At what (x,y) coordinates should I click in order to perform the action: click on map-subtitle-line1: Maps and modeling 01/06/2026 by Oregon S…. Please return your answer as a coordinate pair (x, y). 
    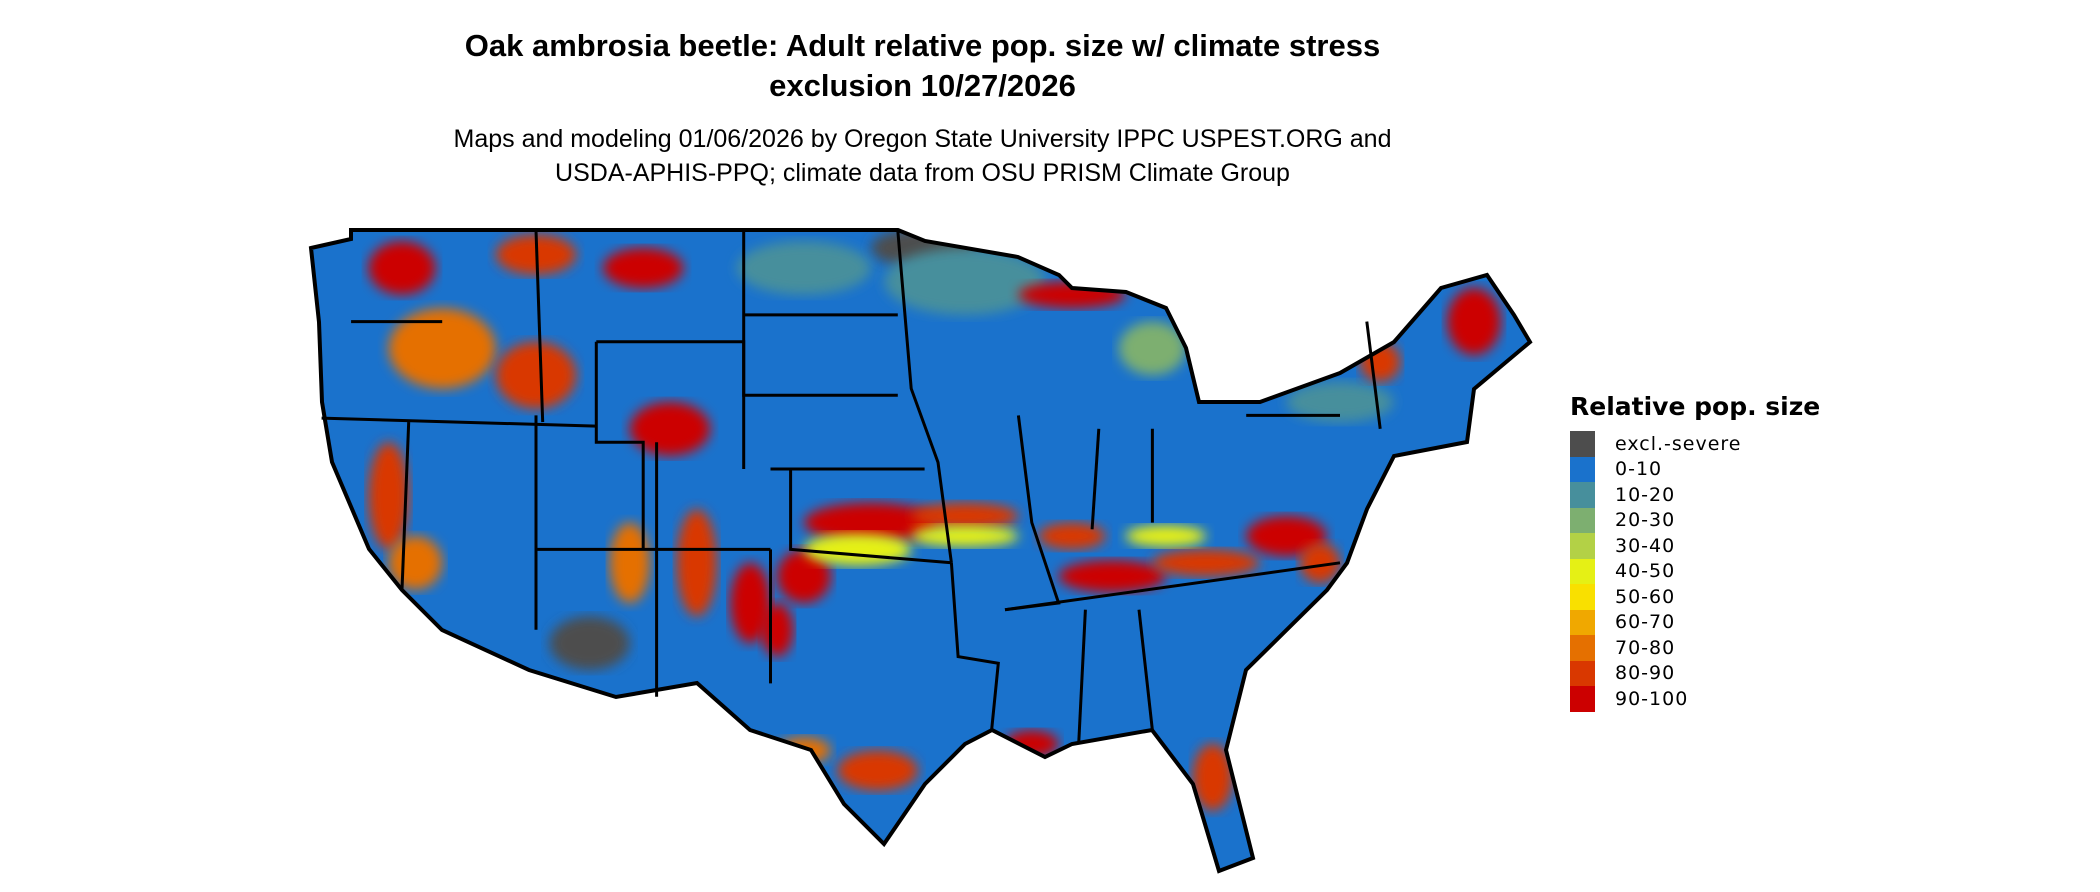
    Looking at the image, I should click on (922, 139).